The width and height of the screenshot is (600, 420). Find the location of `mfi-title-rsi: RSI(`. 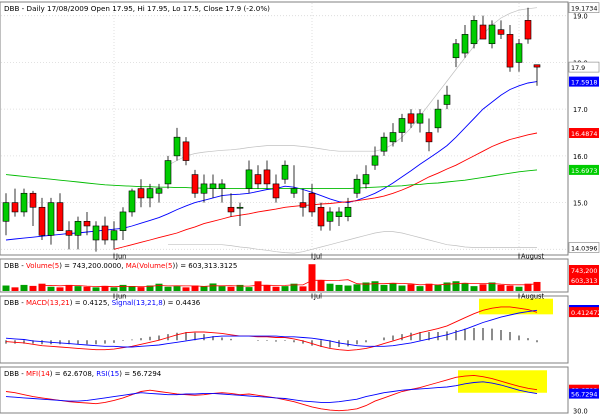

mfi-title-rsi: RSI( is located at coordinates (102, 374).